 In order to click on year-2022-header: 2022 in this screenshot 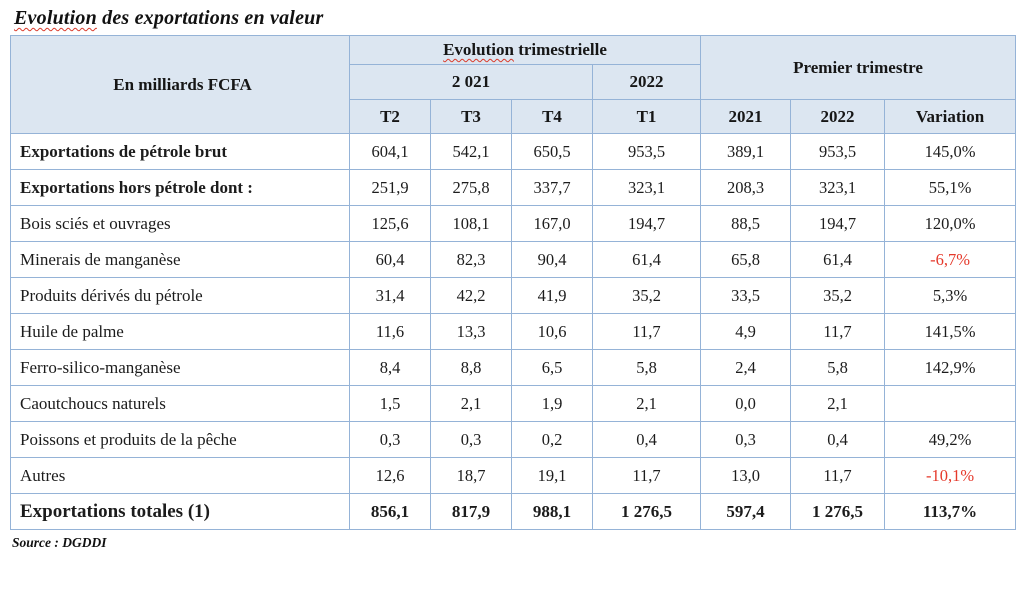, I will do `click(646, 82)`.